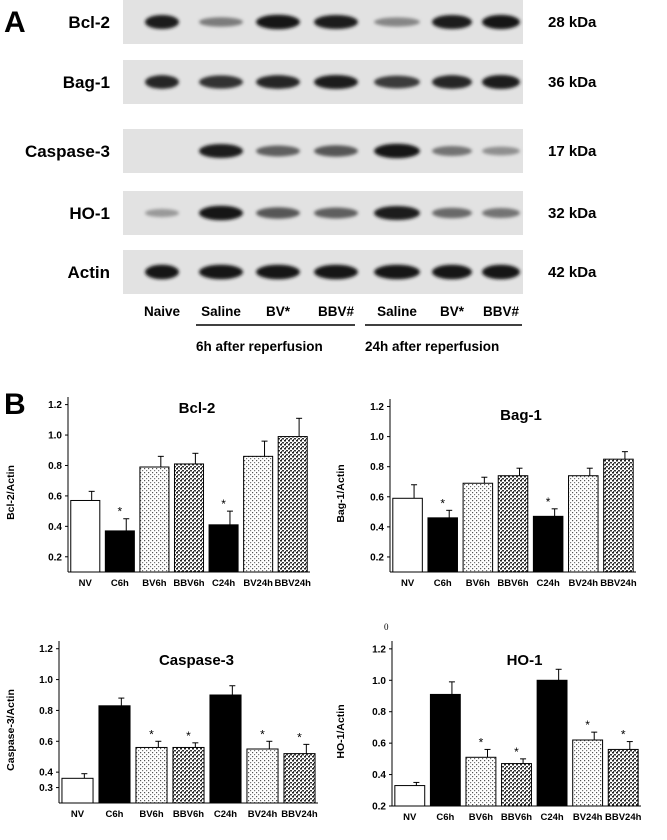  What do you see at coordinates (11, 492) in the screenshot?
I see `y-axis-label: Bcl-2/Actin` at bounding box center [11, 492].